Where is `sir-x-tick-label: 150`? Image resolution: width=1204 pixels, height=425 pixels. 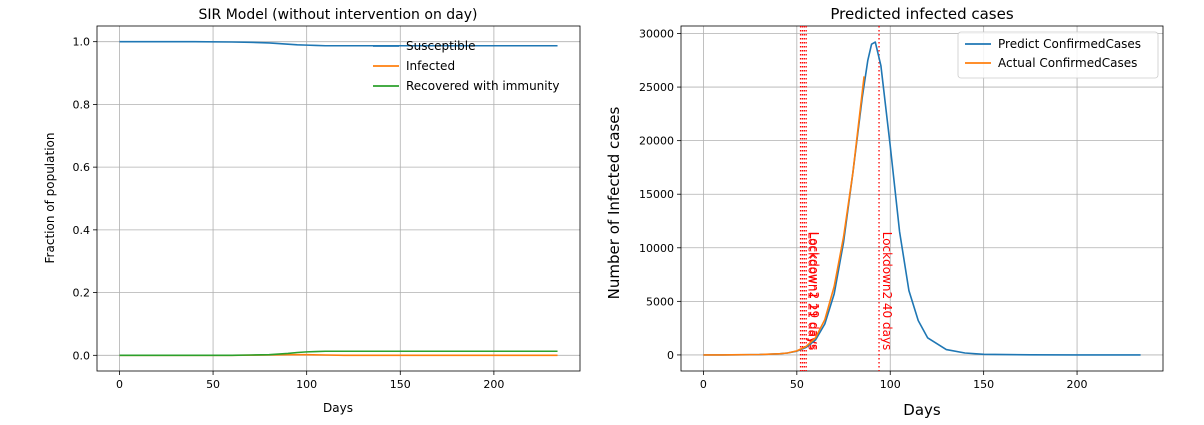
sir-x-tick-label: 150 is located at coordinates (400, 384).